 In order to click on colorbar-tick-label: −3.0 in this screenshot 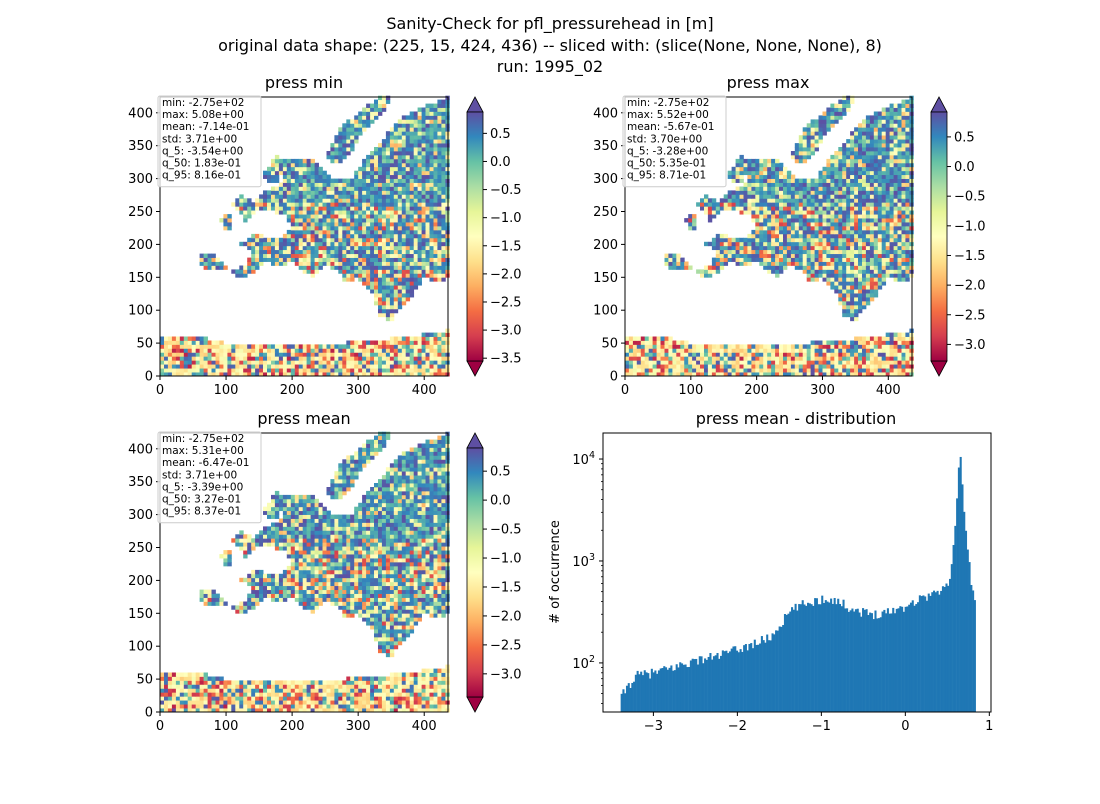, I will do `click(506, 331)`.